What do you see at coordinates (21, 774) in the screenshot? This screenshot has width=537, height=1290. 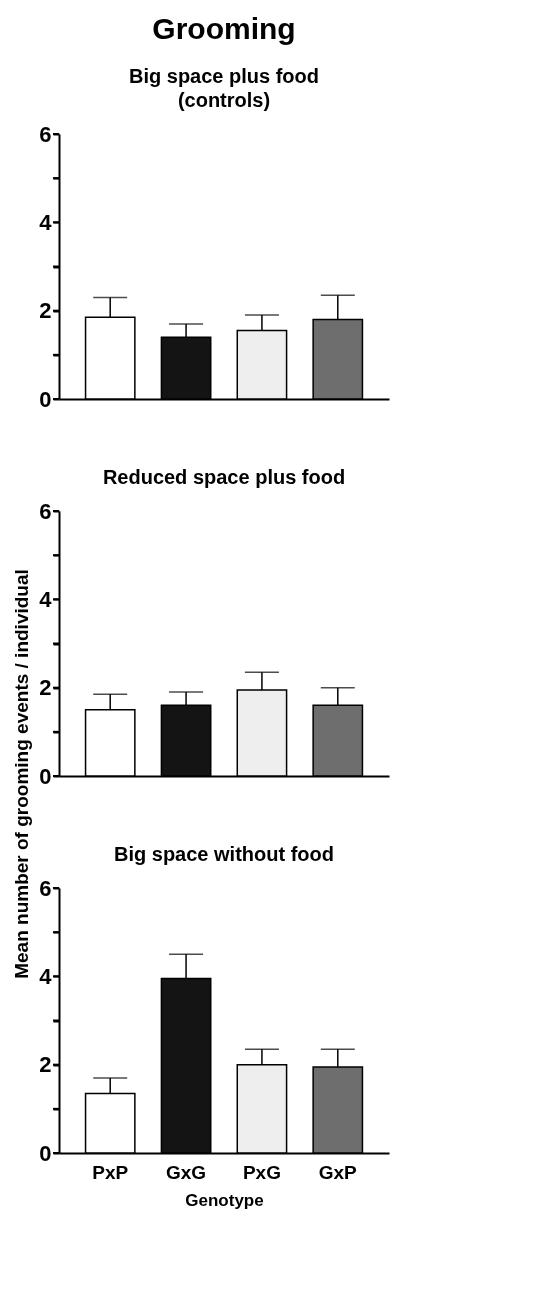 I see `y-axis-title: Mean number of grooming events / individual` at bounding box center [21, 774].